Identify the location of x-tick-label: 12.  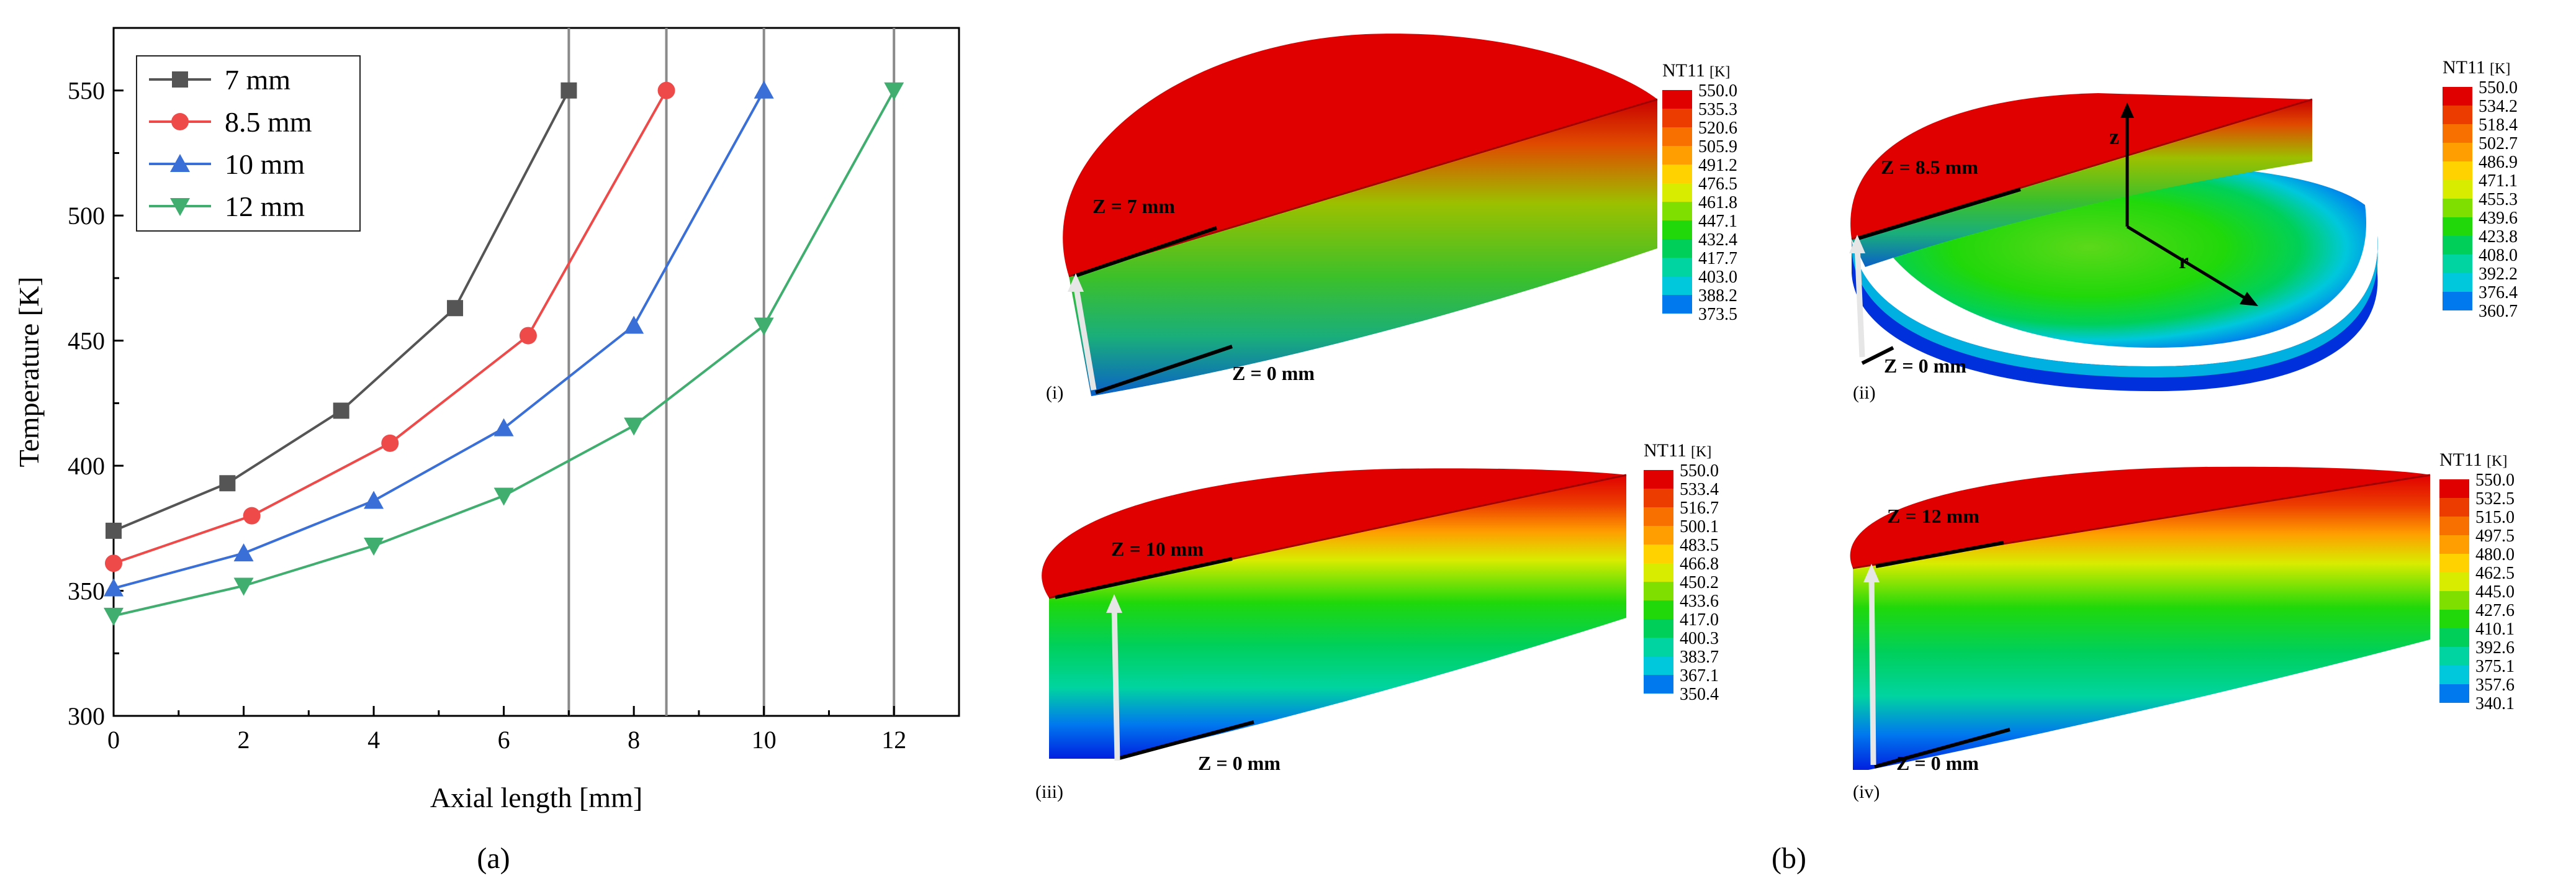
(893, 740).